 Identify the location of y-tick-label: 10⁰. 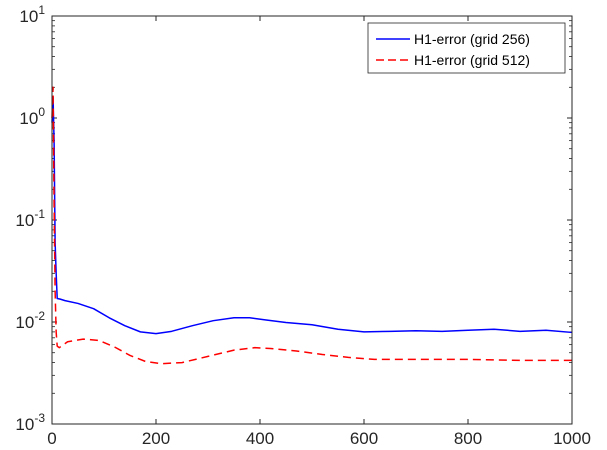
(32, 116).